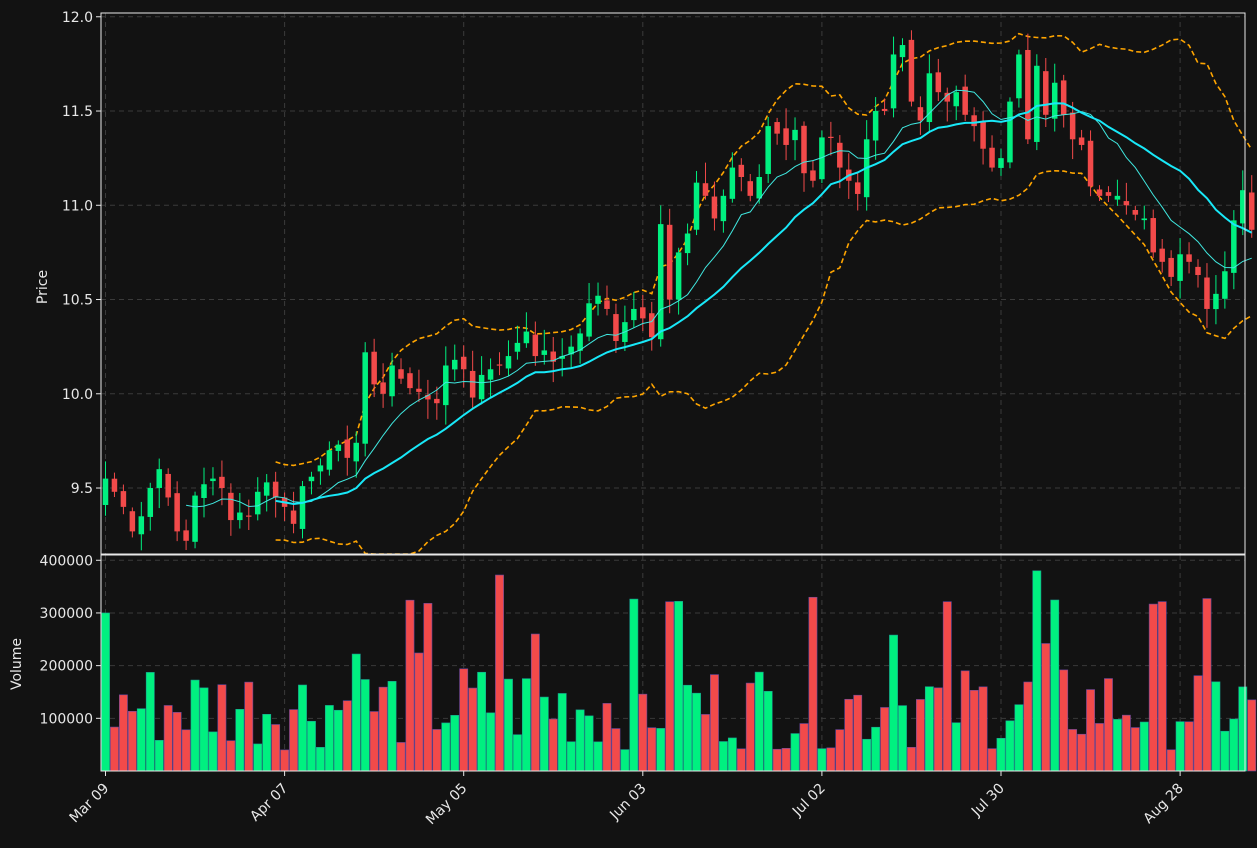 The image size is (1257, 848). What do you see at coordinates (77, 395) in the screenshot?
I see `price-tick-label: 10.0` at bounding box center [77, 395].